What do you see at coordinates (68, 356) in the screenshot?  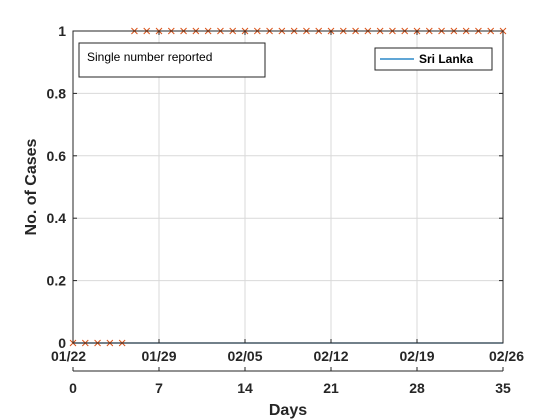 I see `date-tick-label-0: 01/22` at bounding box center [68, 356].